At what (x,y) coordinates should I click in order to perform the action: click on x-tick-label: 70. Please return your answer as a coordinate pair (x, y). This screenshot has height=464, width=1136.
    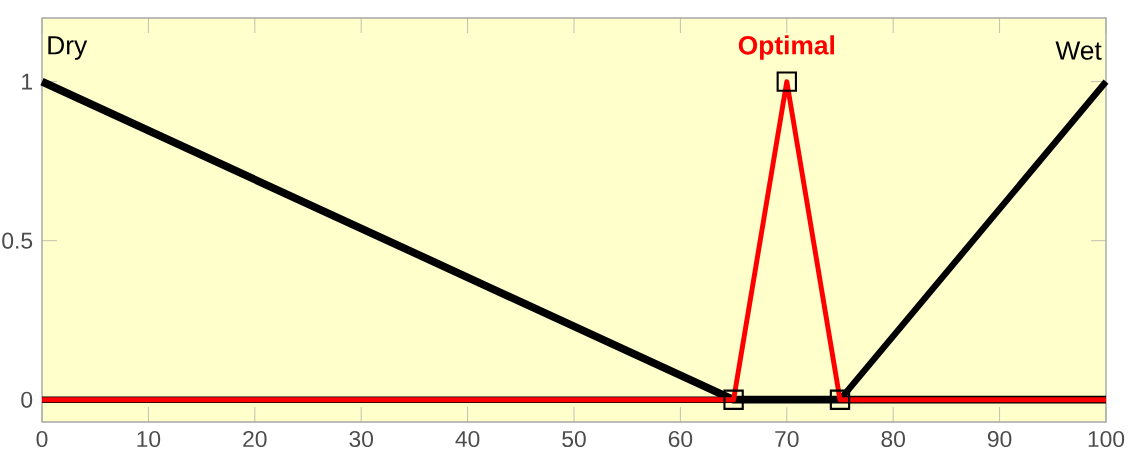
    Looking at the image, I should click on (787, 439).